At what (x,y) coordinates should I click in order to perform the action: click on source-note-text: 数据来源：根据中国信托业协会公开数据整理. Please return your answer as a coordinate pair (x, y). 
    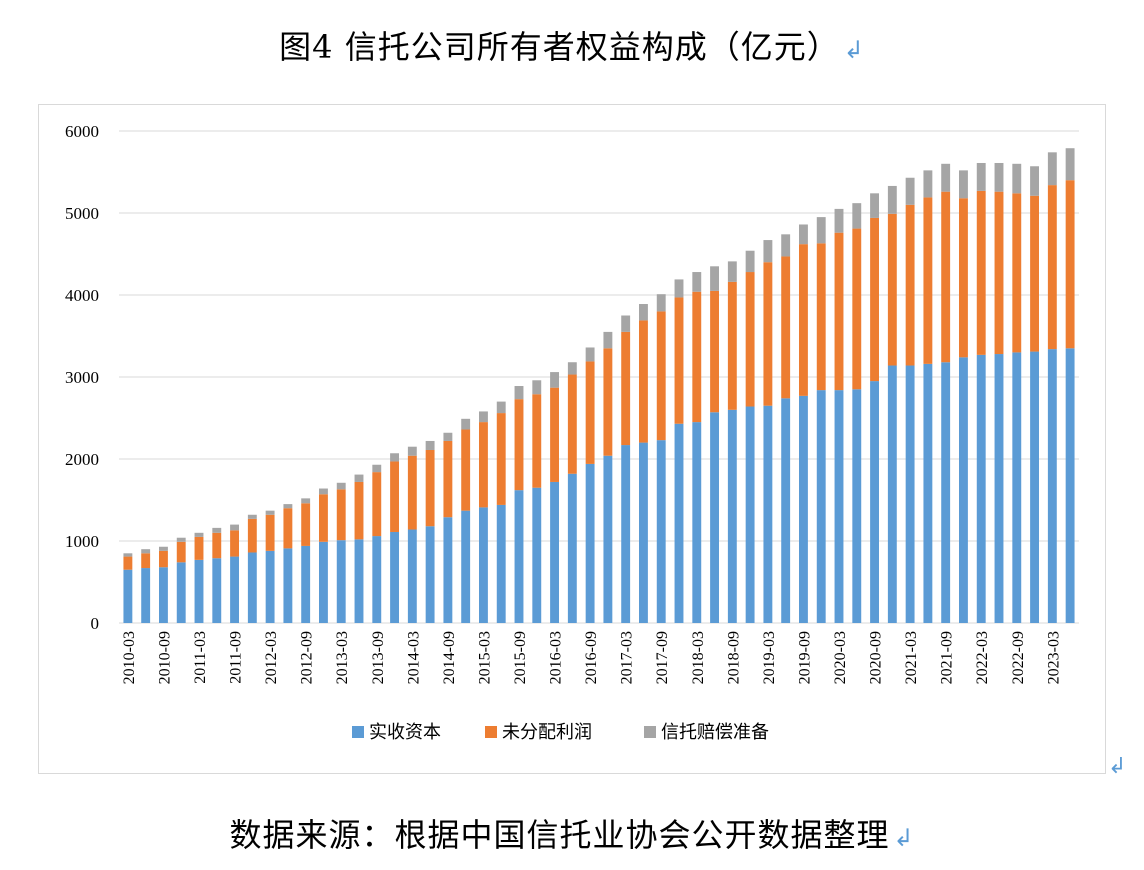
    Looking at the image, I should click on (559, 835).